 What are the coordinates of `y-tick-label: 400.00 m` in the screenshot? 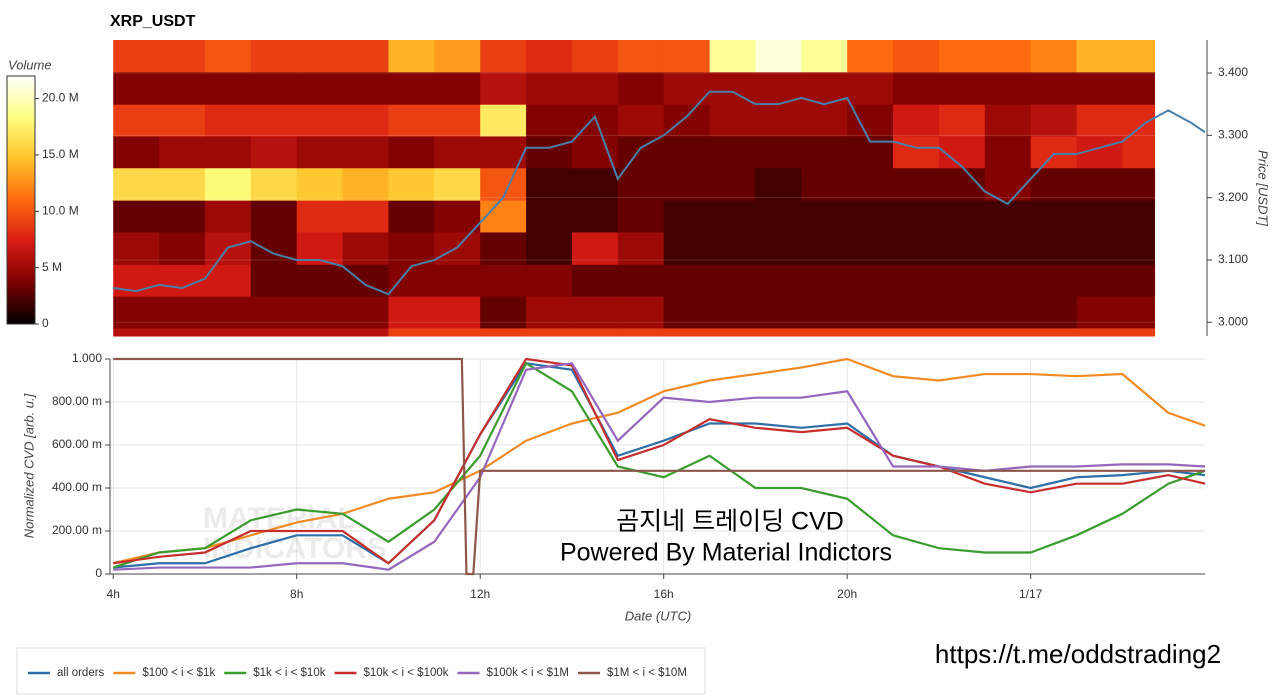 It's located at (77, 487).